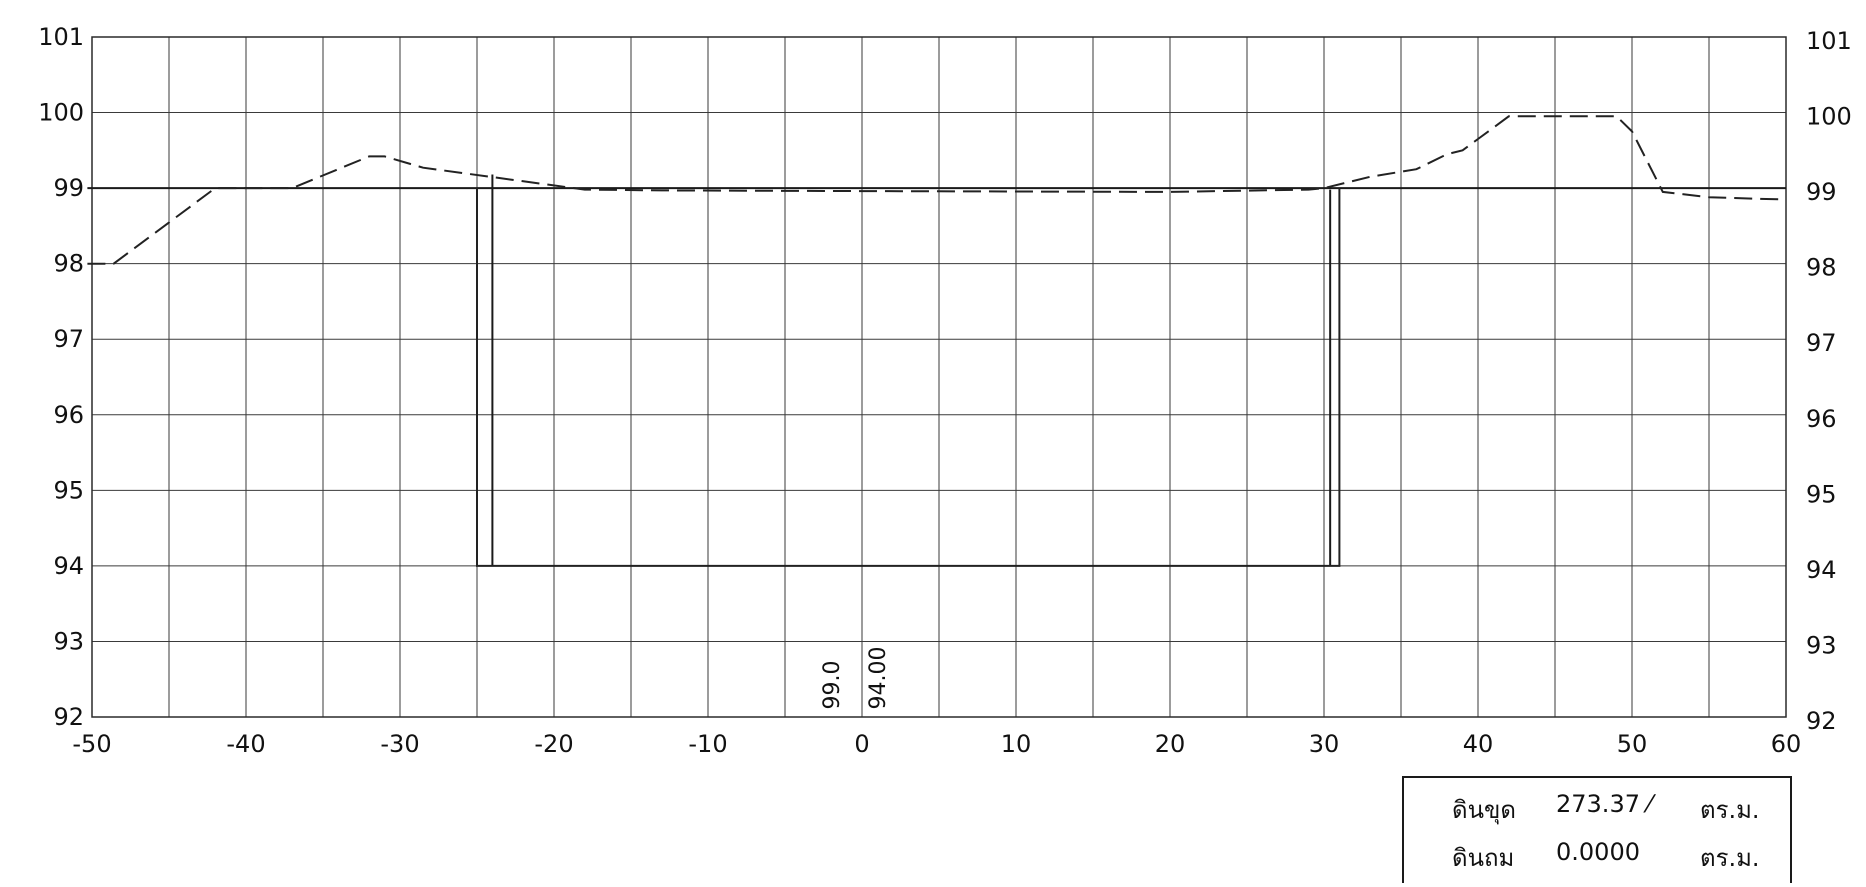  I want to click on x-tick-label: -40, so click(245, 744).